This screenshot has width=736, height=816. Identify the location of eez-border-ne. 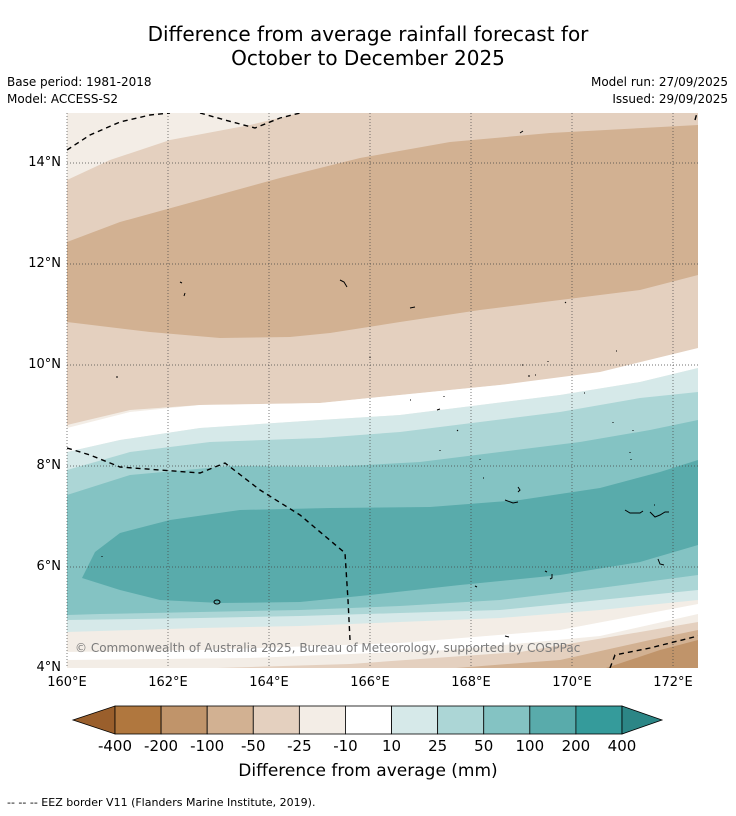
(696, 117).